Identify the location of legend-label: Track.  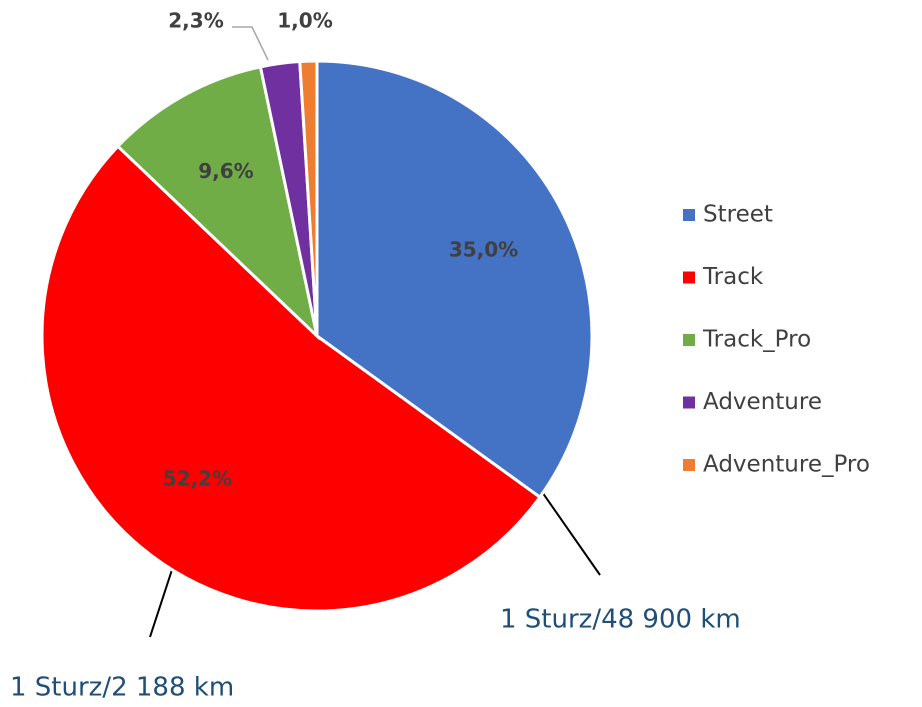
(733, 277).